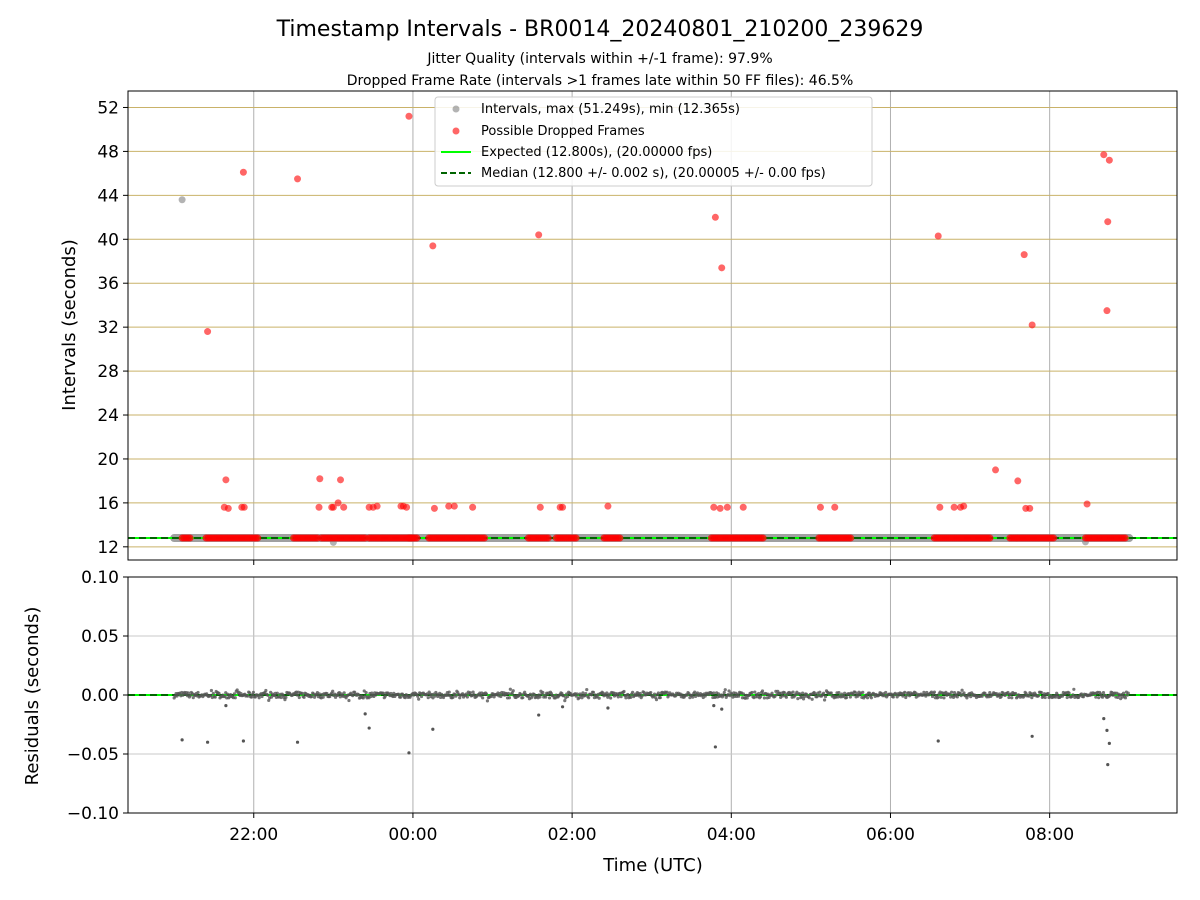 The width and height of the screenshot is (1200, 900). Describe the element at coordinates (32, 696) in the screenshot. I see `residuals-y-axis-label: Residuals (seconds)` at that location.